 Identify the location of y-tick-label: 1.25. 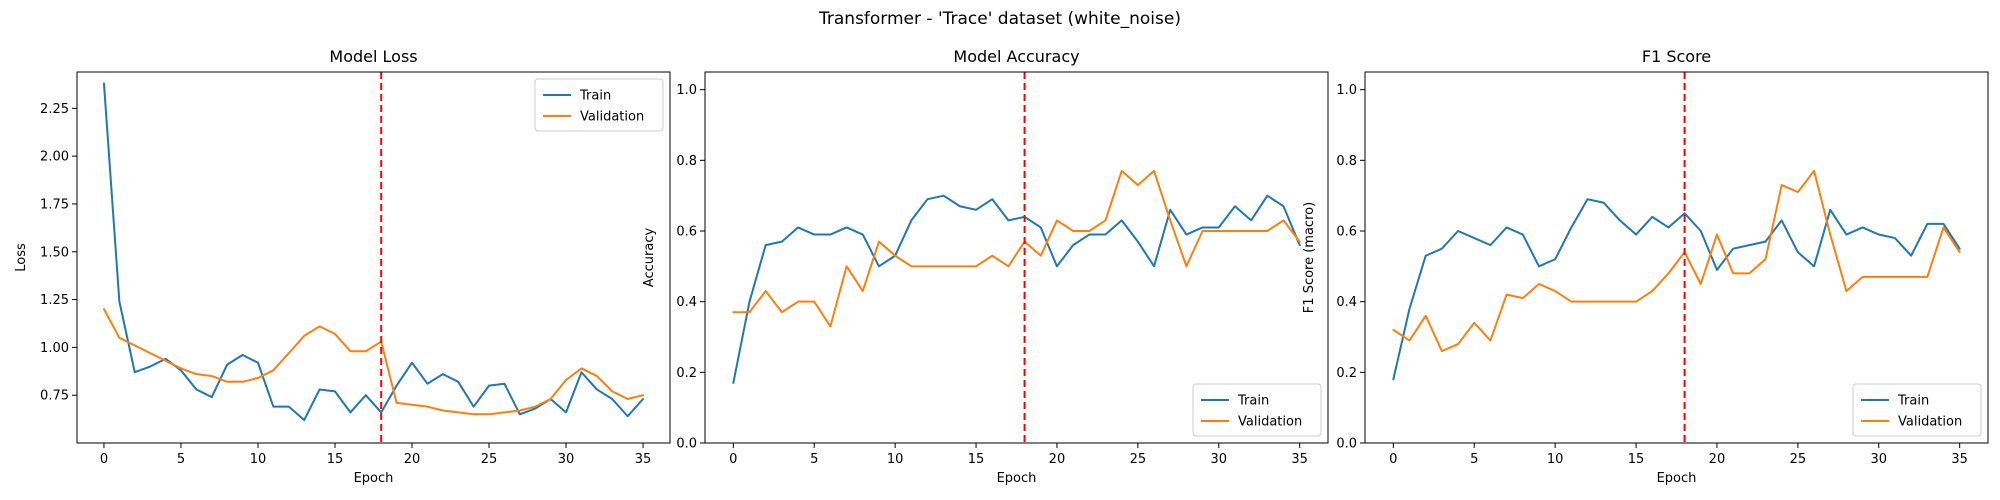
(54, 300).